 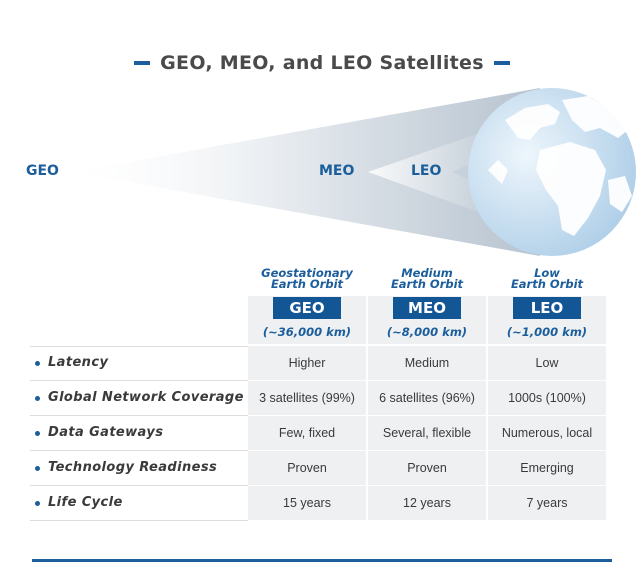 I want to click on cell-coverage-leo: 1000s (100%), so click(x=547, y=398).